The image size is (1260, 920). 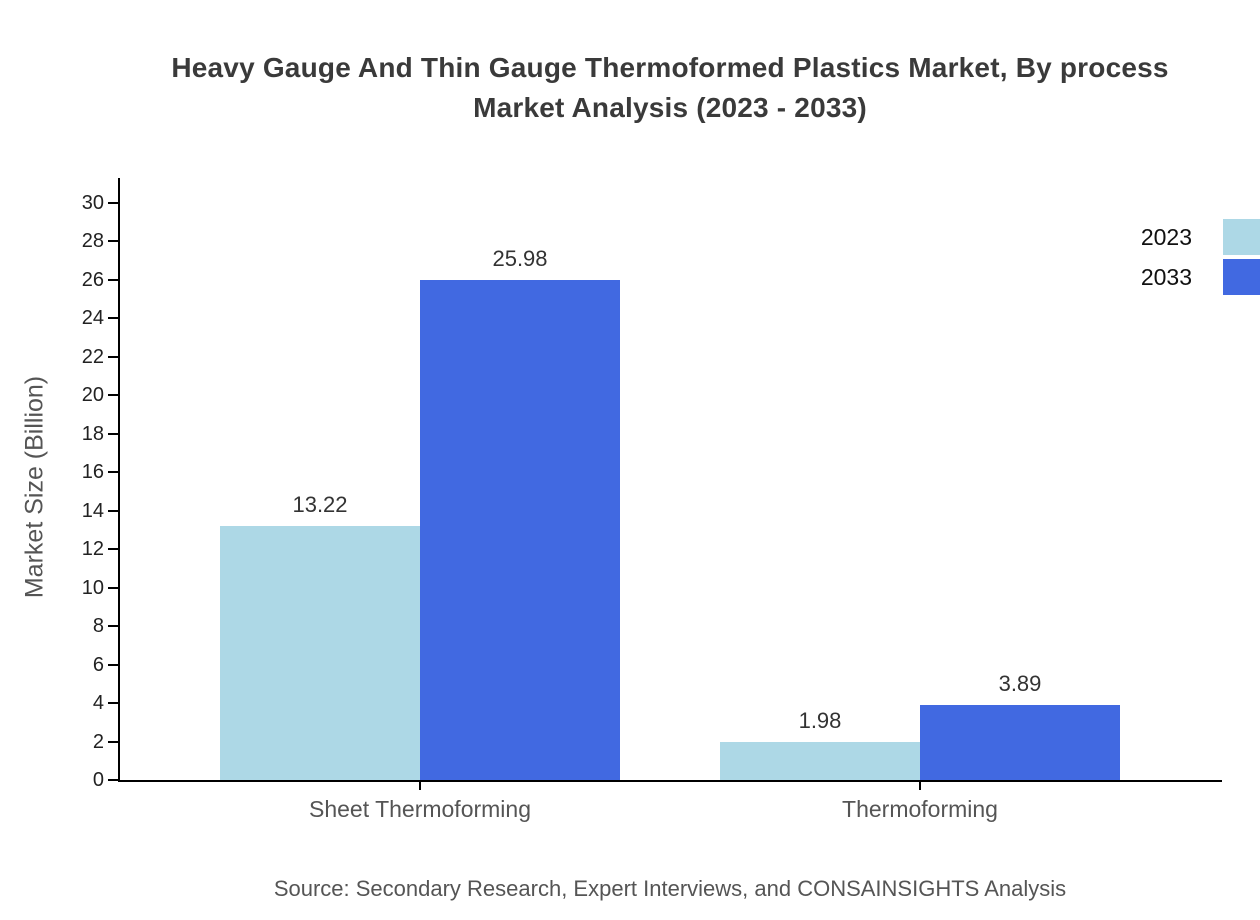 What do you see at coordinates (1166, 277) in the screenshot?
I see `legend-label-2033: 2033` at bounding box center [1166, 277].